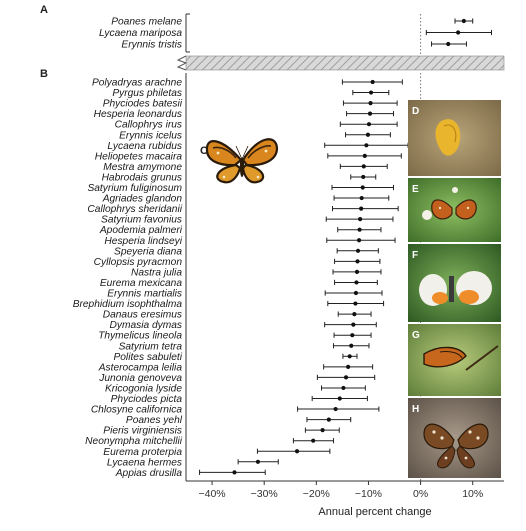  Describe the element at coordinates (415, 409) in the screenshot. I see `panel-letter-h: H` at that location.